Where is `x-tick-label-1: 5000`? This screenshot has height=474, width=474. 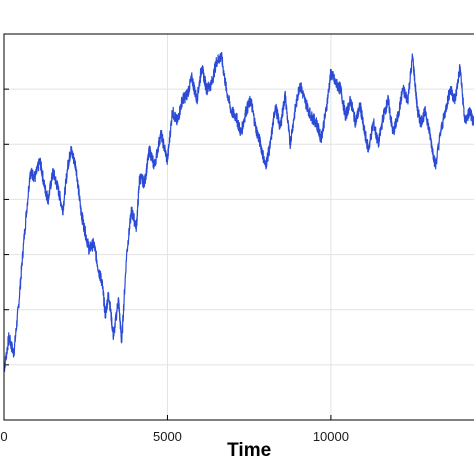 x-tick-label-1: 5000 is located at coordinates (167, 436).